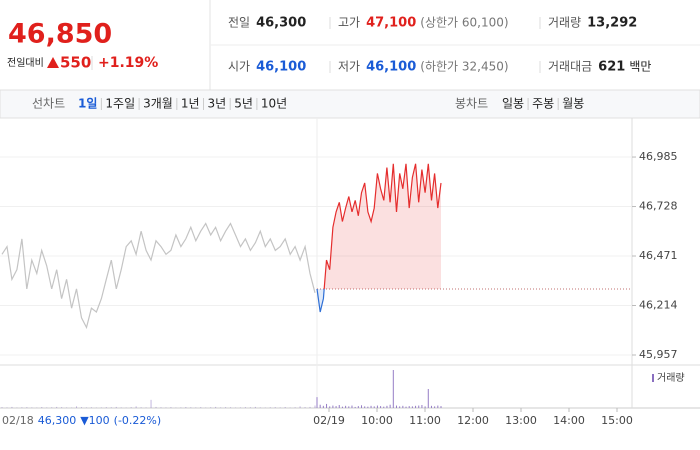  I want to click on stat-label: 고가, so click(349, 23).